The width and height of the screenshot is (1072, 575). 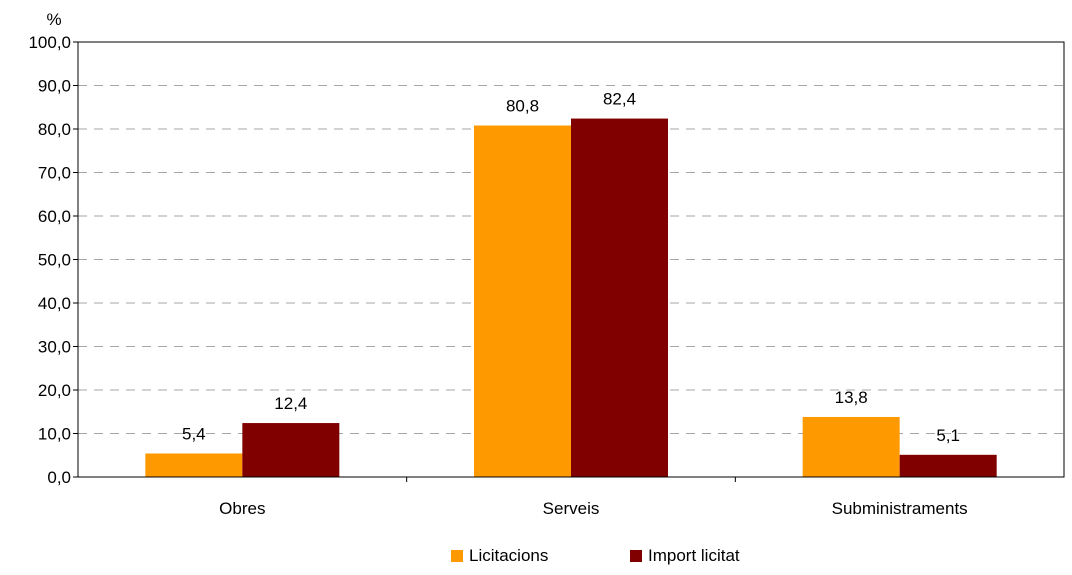 I want to click on y-tick-label: 90,0, so click(x=54, y=86).